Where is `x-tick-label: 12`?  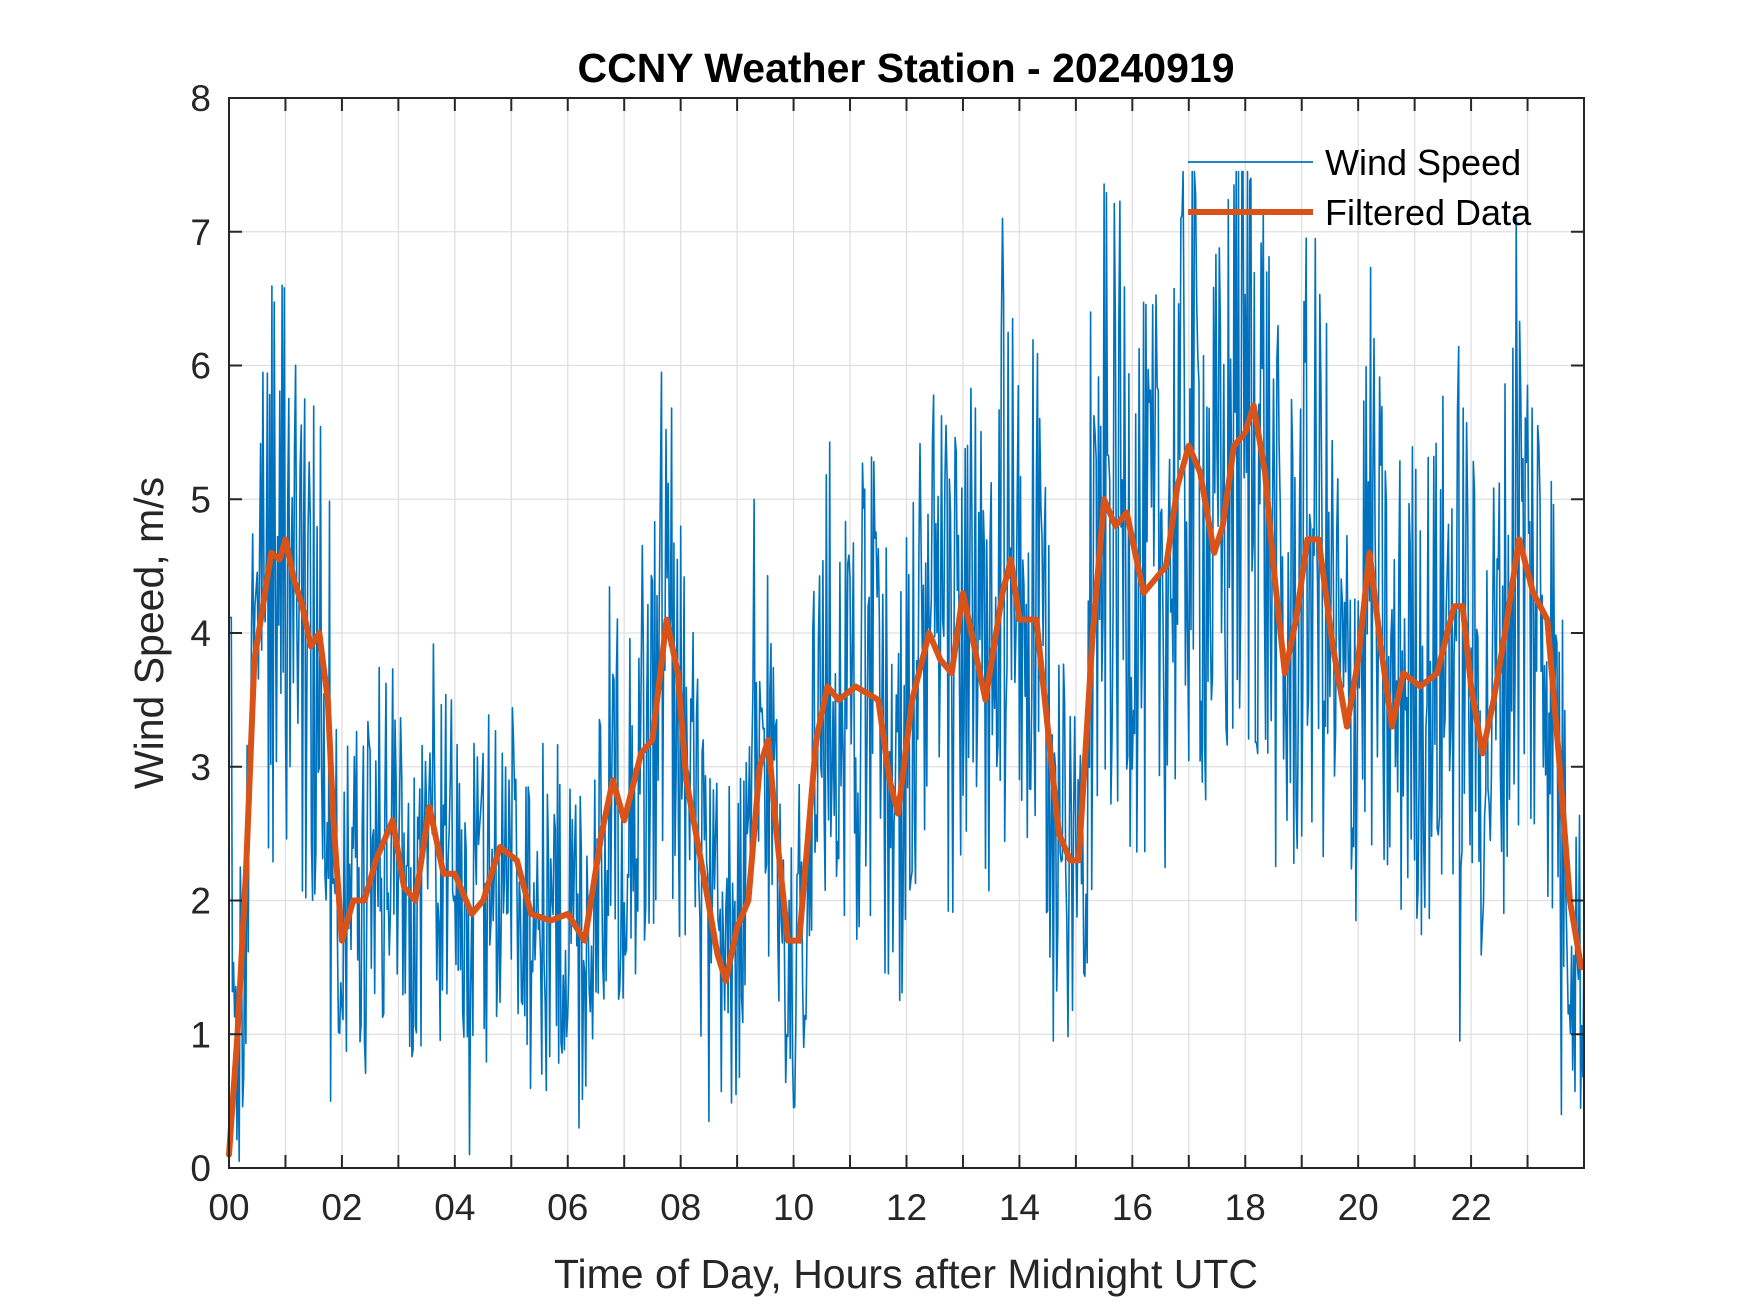 x-tick-label: 12 is located at coordinates (906, 1207).